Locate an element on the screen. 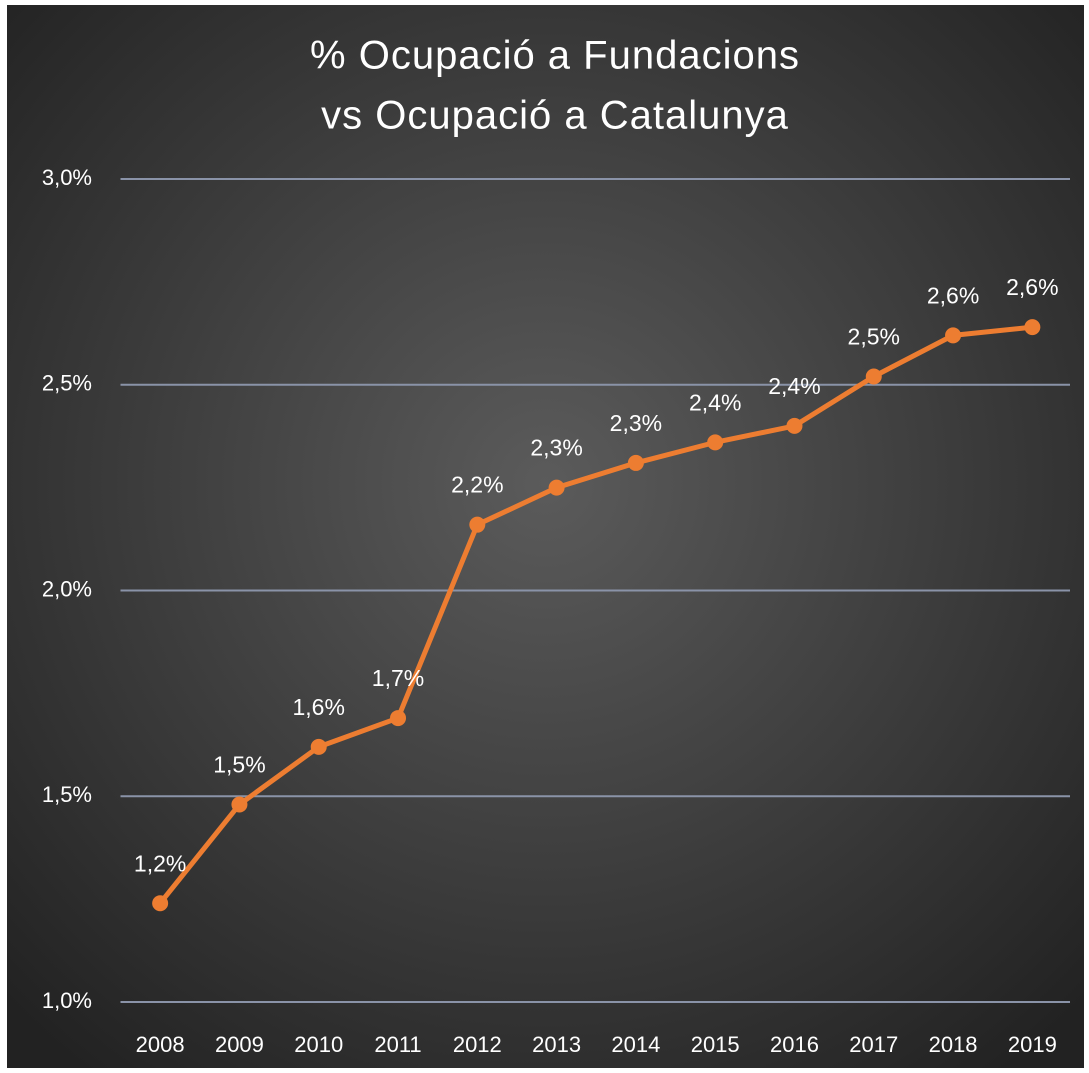  y-tick-label: 2,0% is located at coordinates (67, 588).